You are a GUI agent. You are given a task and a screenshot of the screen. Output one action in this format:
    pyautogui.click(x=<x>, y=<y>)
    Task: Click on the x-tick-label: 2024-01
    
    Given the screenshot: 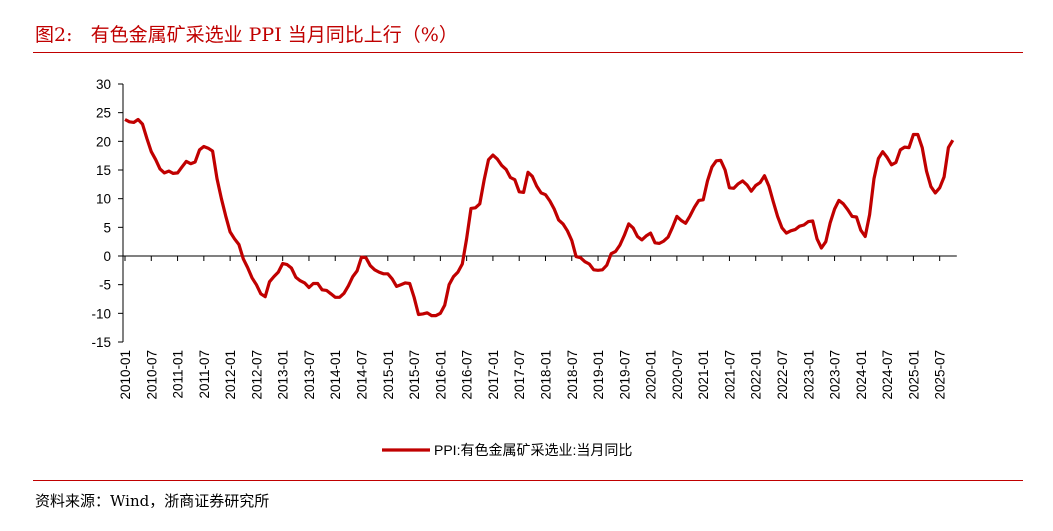 What is the action you would take?
    pyautogui.click(x=861, y=375)
    